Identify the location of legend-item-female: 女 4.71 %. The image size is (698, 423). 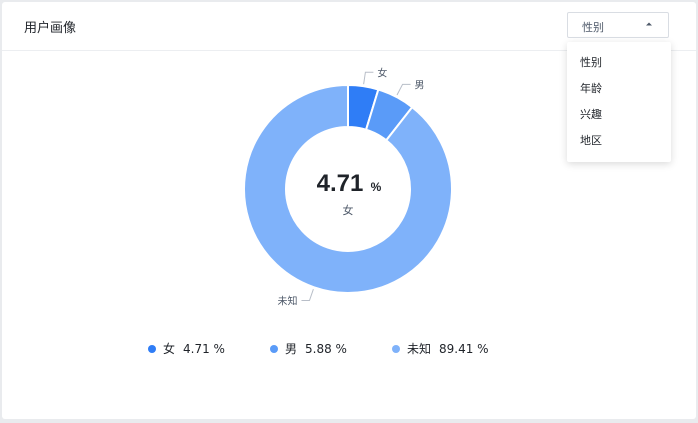
(186, 348).